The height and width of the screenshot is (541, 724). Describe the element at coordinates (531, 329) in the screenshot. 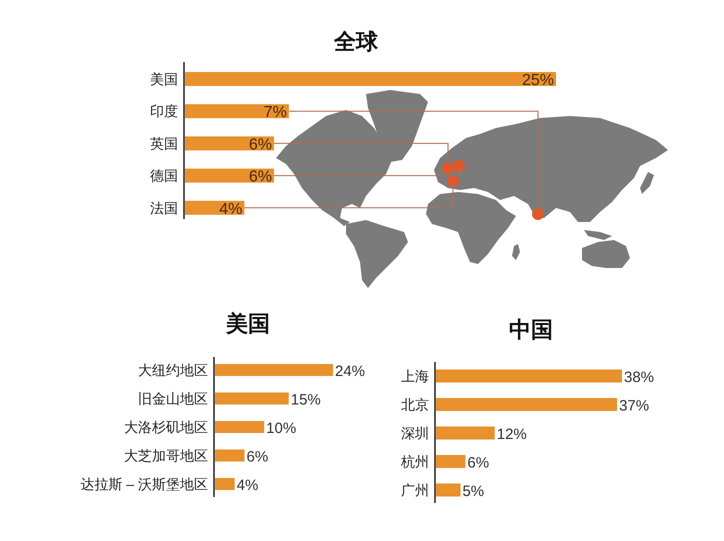

I see `title: 中国` at that location.